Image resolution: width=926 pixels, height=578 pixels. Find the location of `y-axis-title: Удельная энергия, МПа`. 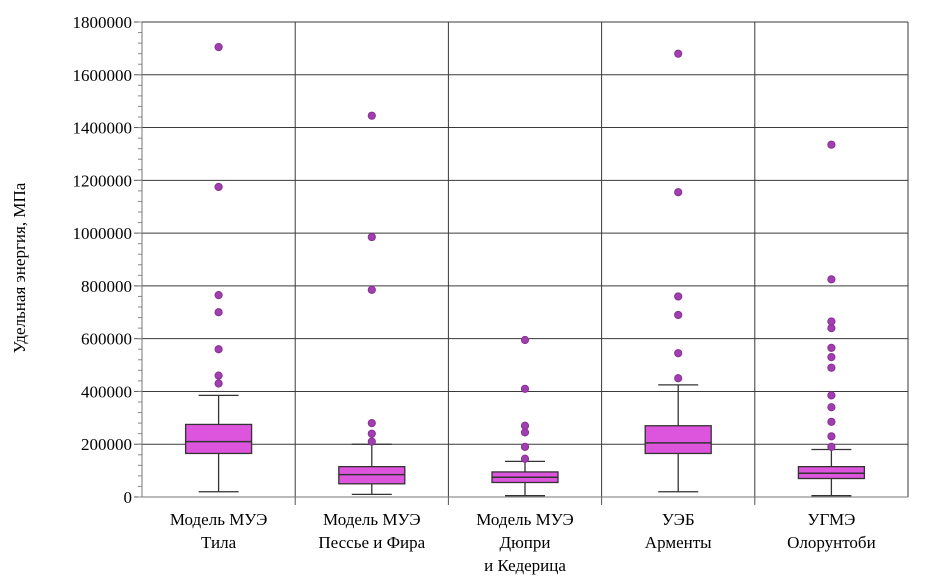

y-axis-title: Удельная энергия, МПа is located at coordinates (19, 267).